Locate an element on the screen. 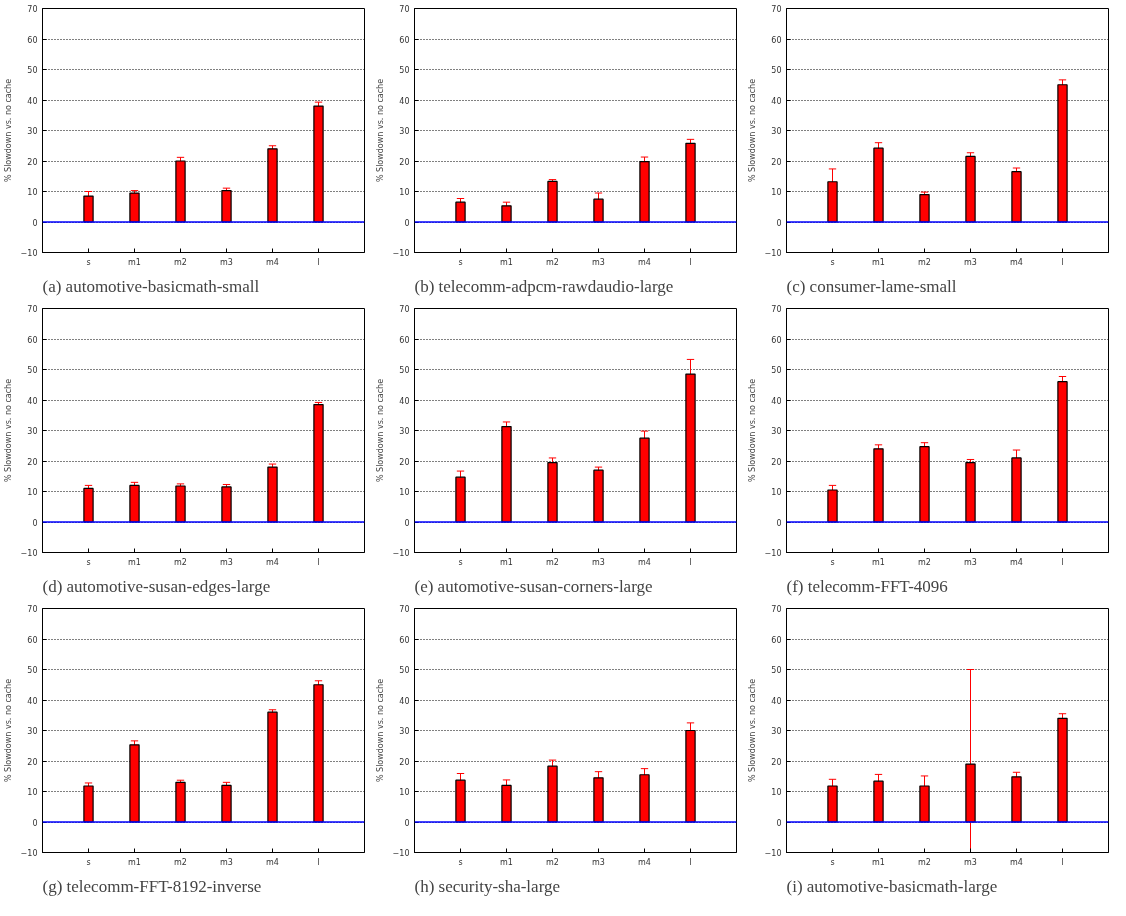 The width and height of the screenshot is (1126, 916). text: (i) automotive-basicmath-large is located at coordinates (892, 886).